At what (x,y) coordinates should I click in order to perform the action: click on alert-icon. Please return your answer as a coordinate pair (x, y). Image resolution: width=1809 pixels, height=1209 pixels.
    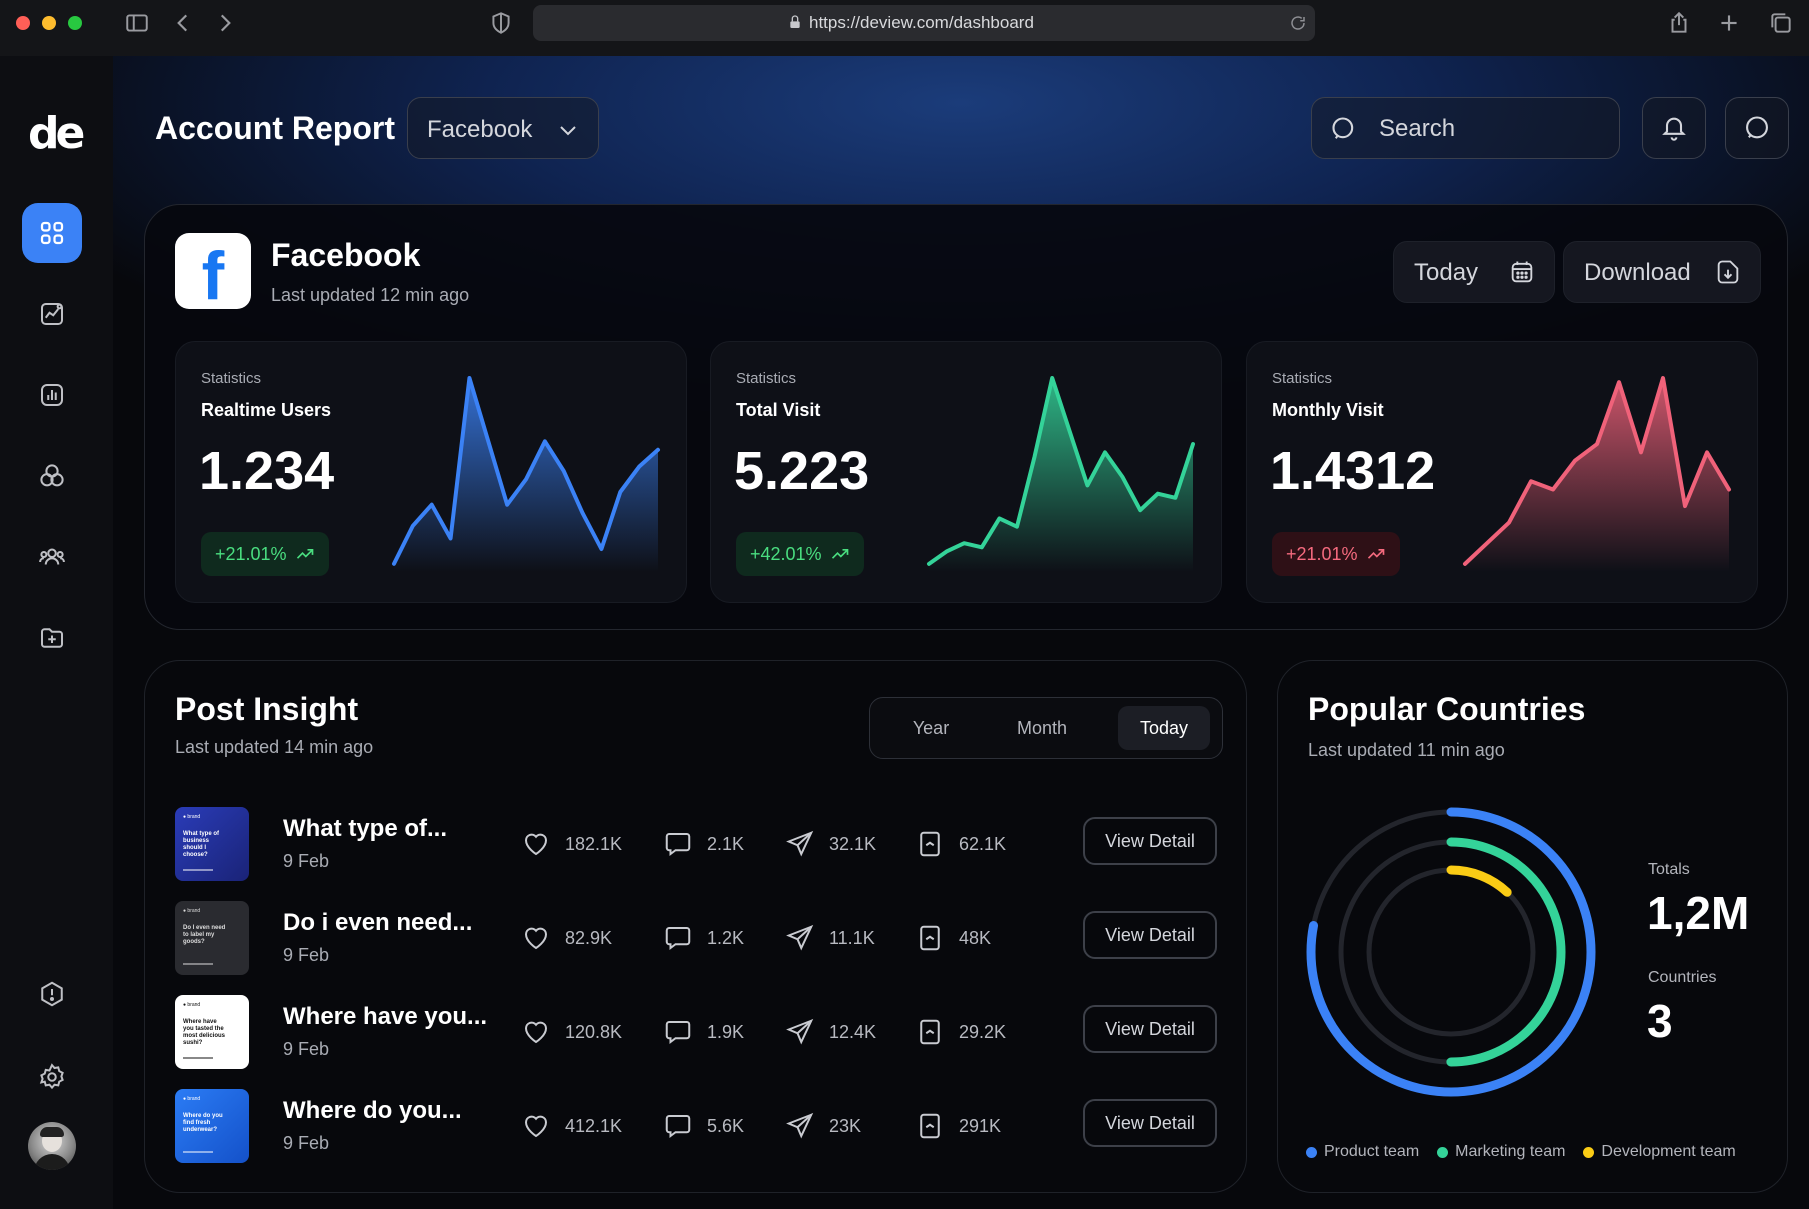
    Looking at the image, I should click on (52, 994).